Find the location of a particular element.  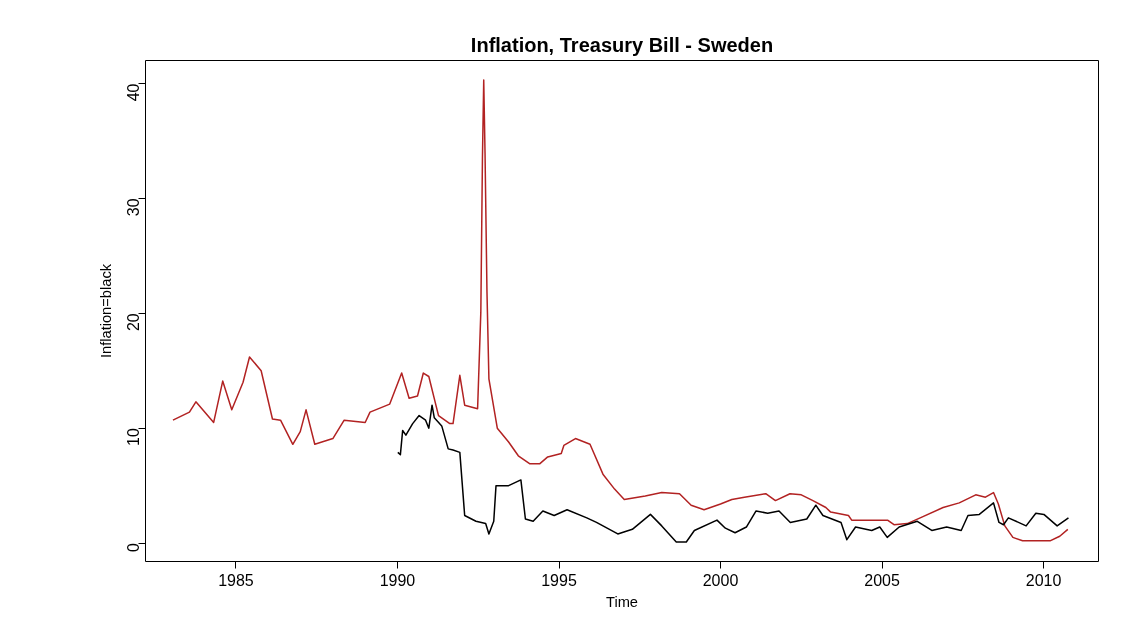

x-tick-label: 2005 is located at coordinates (882, 580).